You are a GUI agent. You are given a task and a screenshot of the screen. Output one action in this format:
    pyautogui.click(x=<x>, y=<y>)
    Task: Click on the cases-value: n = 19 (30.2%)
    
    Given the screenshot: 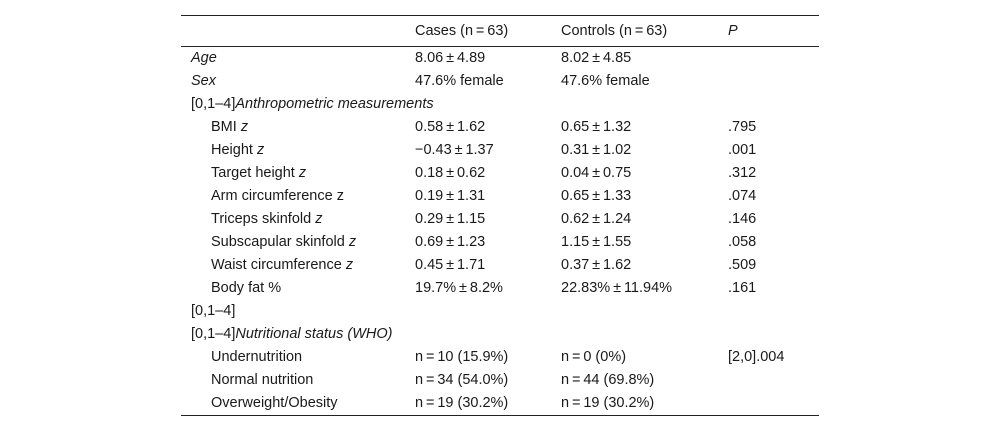 What is the action you would take?
    pyautogui.click(x=462, y=403)
    